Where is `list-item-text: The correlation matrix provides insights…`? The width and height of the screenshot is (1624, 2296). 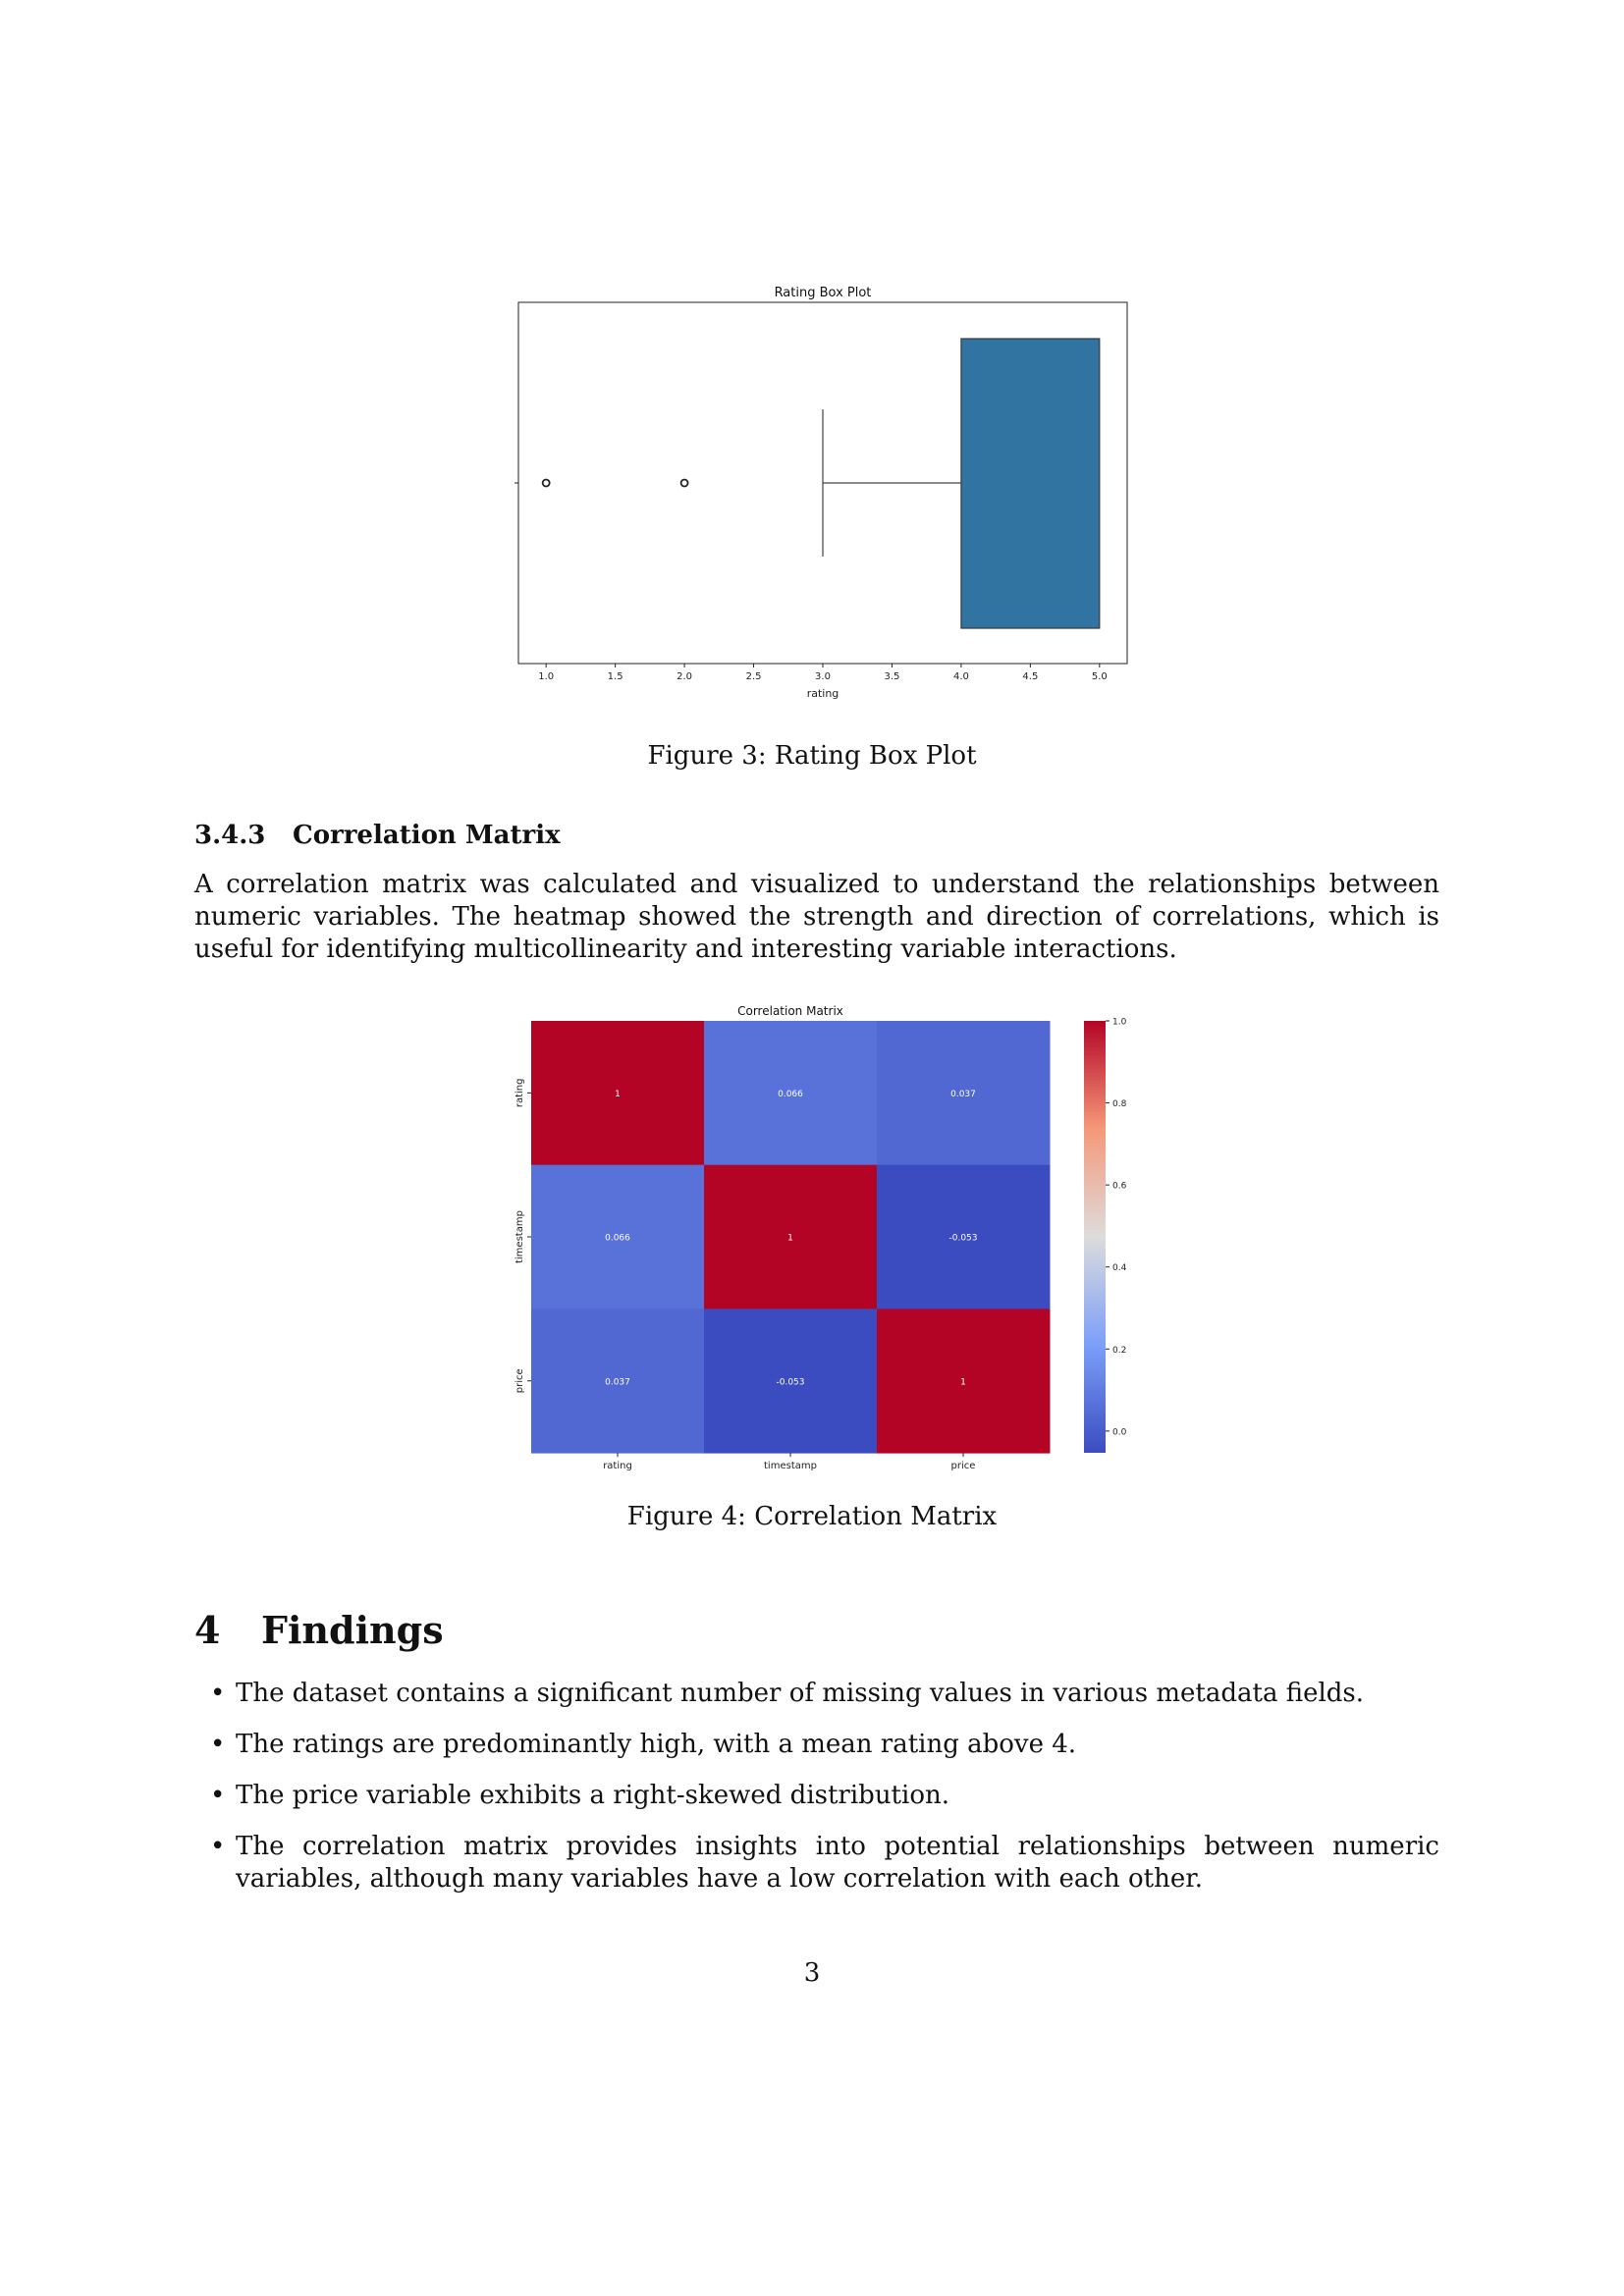 list-item-text: The correlation matrix provides insights… is located at coordinates (837, 1863).